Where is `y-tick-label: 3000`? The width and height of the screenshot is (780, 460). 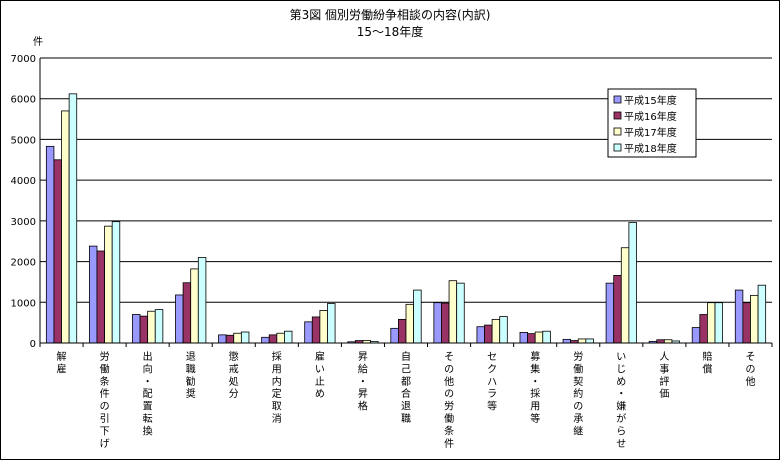 y-tick-label: 3000 is located at coordinates (23, 222).